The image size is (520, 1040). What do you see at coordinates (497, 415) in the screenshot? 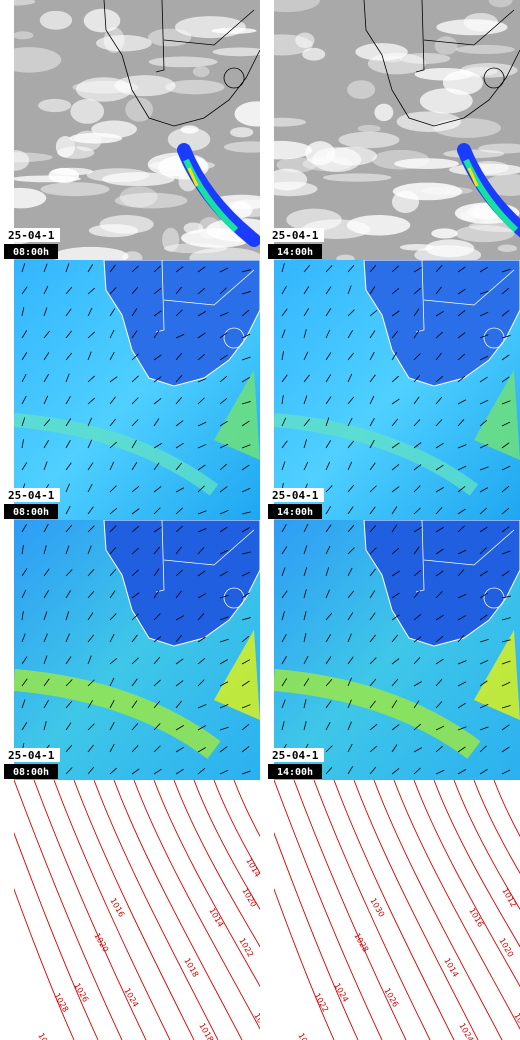
I see `jet-east` at bounding box center [497, 415].